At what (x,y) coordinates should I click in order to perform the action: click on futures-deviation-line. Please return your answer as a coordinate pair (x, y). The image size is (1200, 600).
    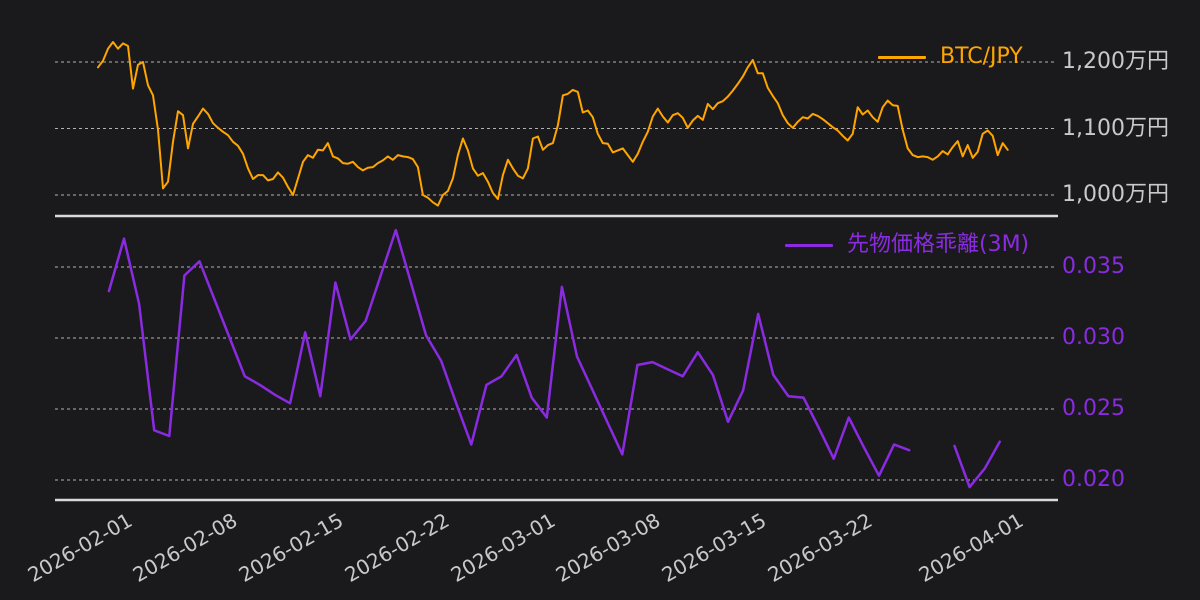
    Looking at the image, I should click on (977, 464).